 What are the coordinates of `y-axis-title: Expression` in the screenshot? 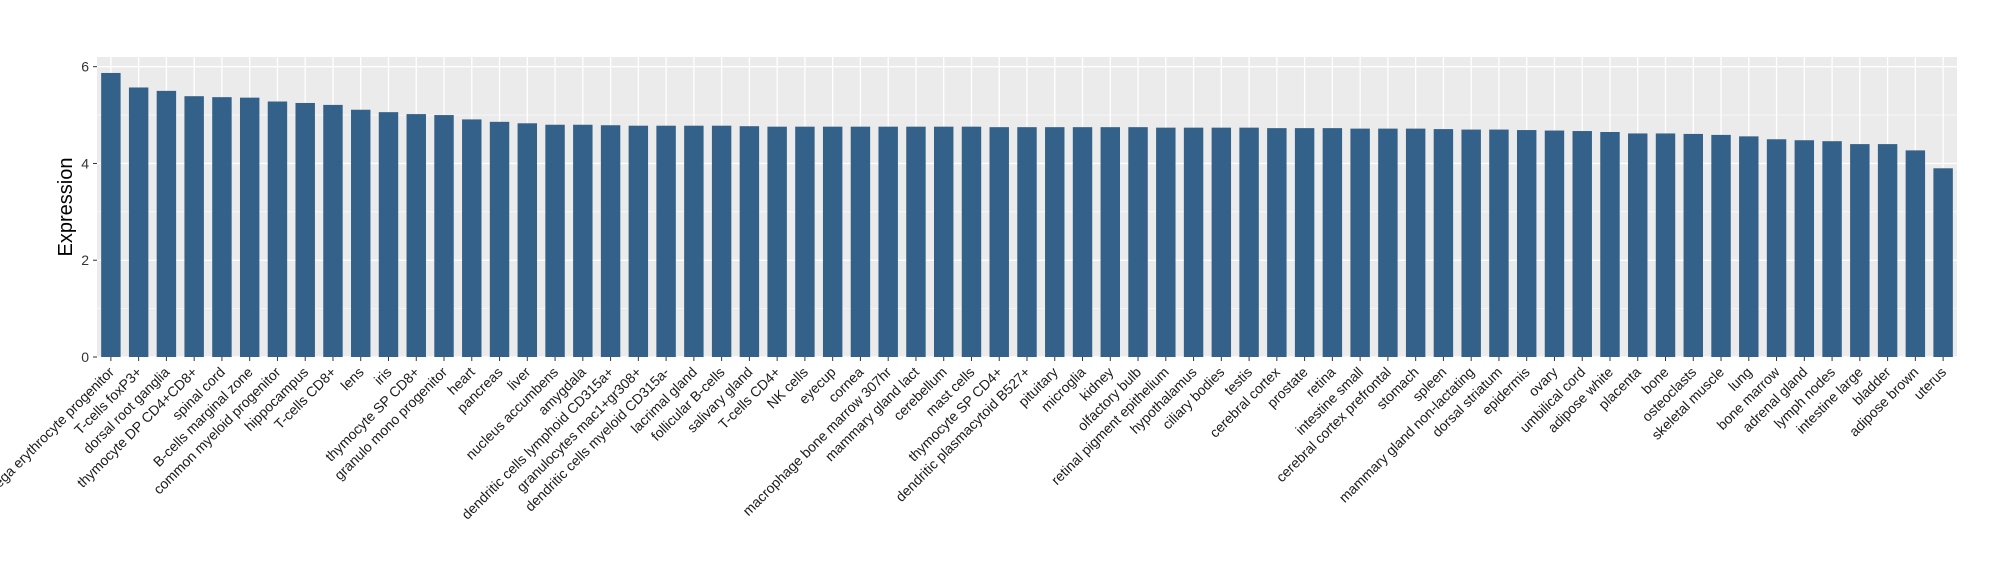 It's located at (66, 207).